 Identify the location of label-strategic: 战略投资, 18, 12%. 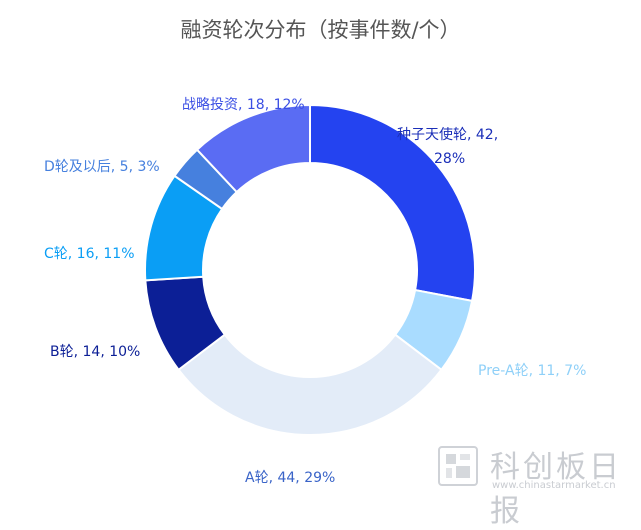
(243, 105).